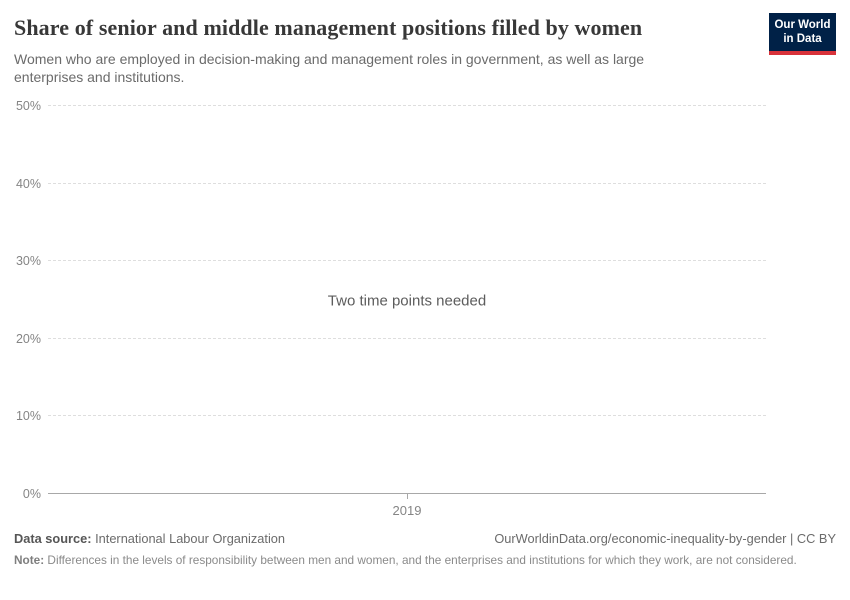 This screenshot has height=600, width=850. Describe the element at coordinates (802, 25) in the screenshot. I see `owid-logo-line1: Our World` at that location.